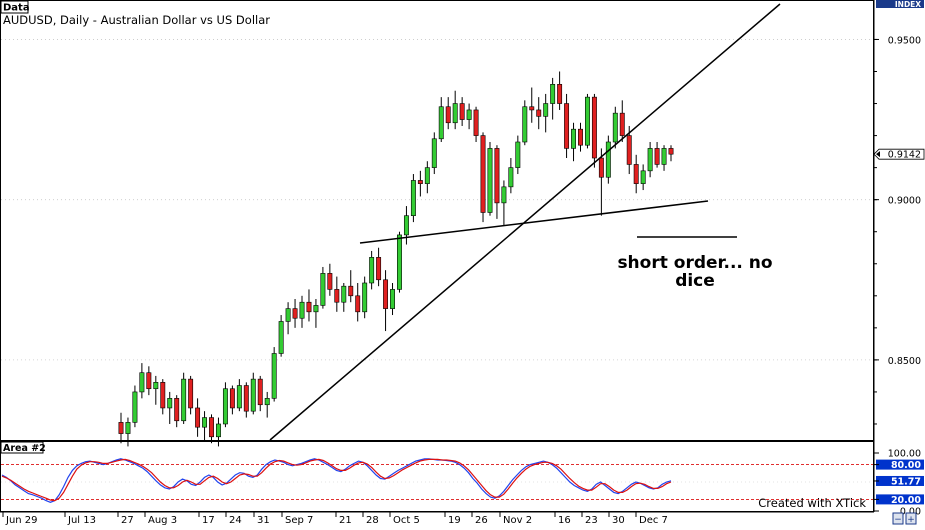 The image size is (925, 530). What do you see at coordinates (162, 520) in the screenshot?
I see `time-tick-label: Aug 3` at bounding box center [162, 520].